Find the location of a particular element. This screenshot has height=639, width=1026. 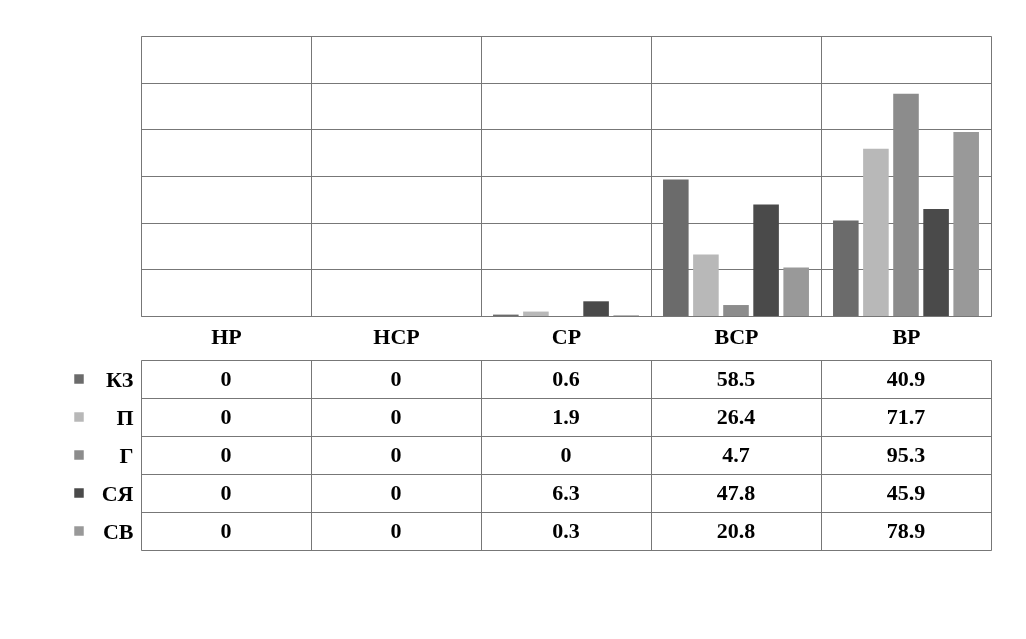

data-label: 71.7 is located at coordinates (906, 416).